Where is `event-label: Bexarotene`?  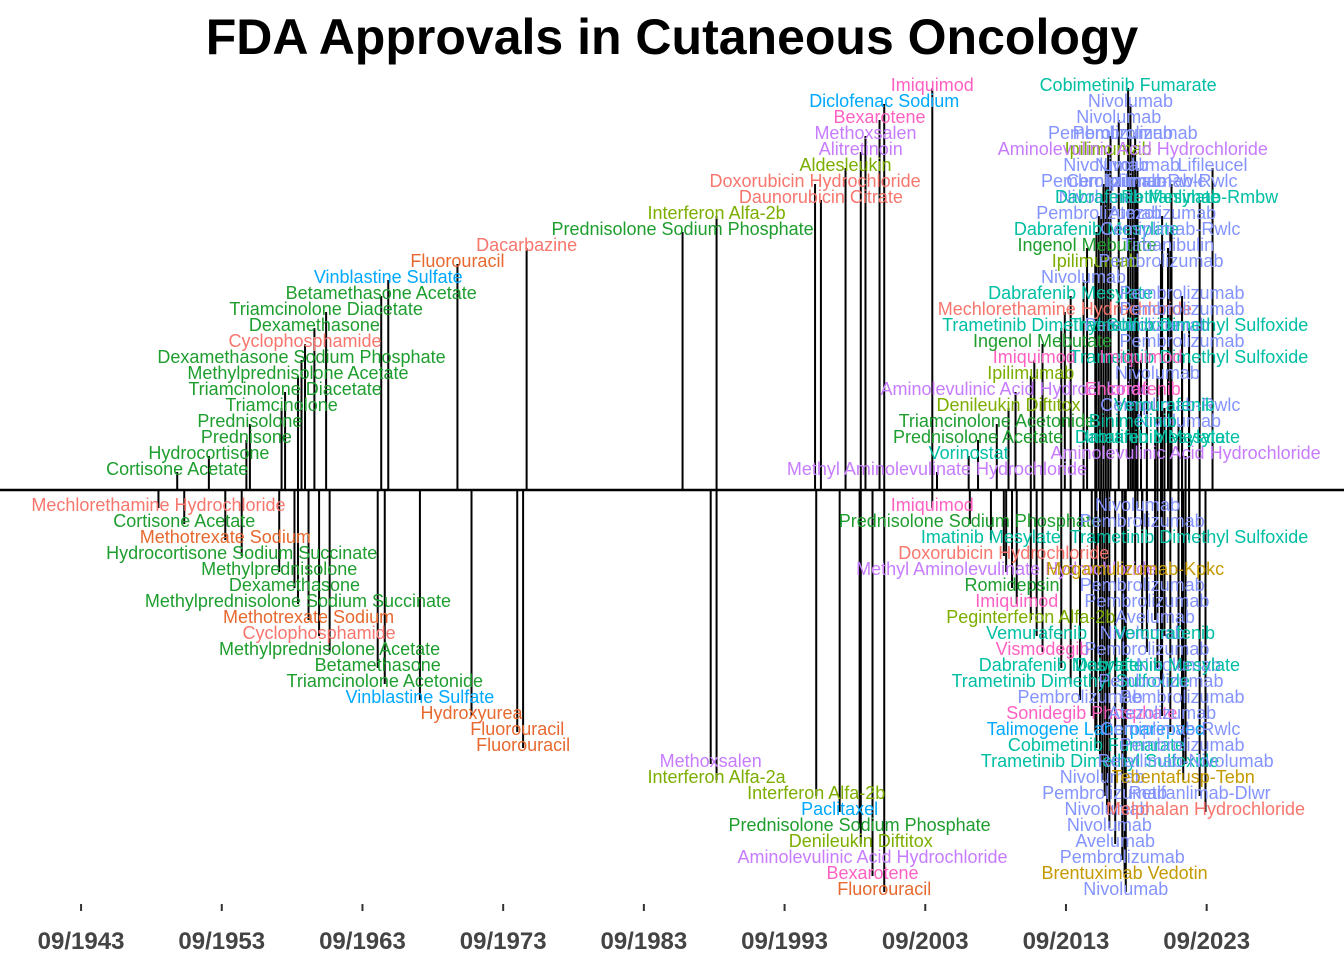
event-label: Bexarotene is located at coordinates (880, 117).